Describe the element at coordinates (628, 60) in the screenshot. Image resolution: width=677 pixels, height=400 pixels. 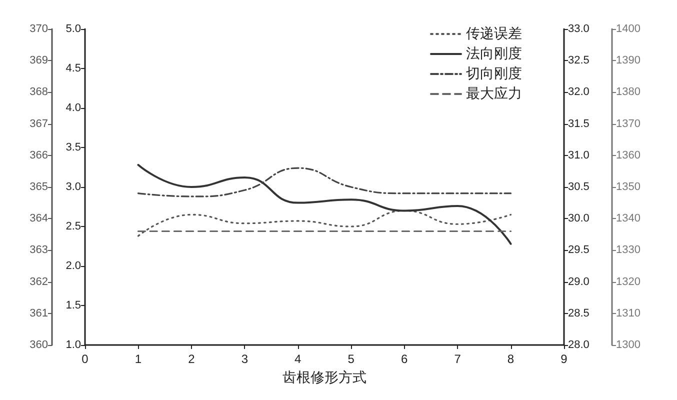
I see `y3-tick-label: 1390` at that location.